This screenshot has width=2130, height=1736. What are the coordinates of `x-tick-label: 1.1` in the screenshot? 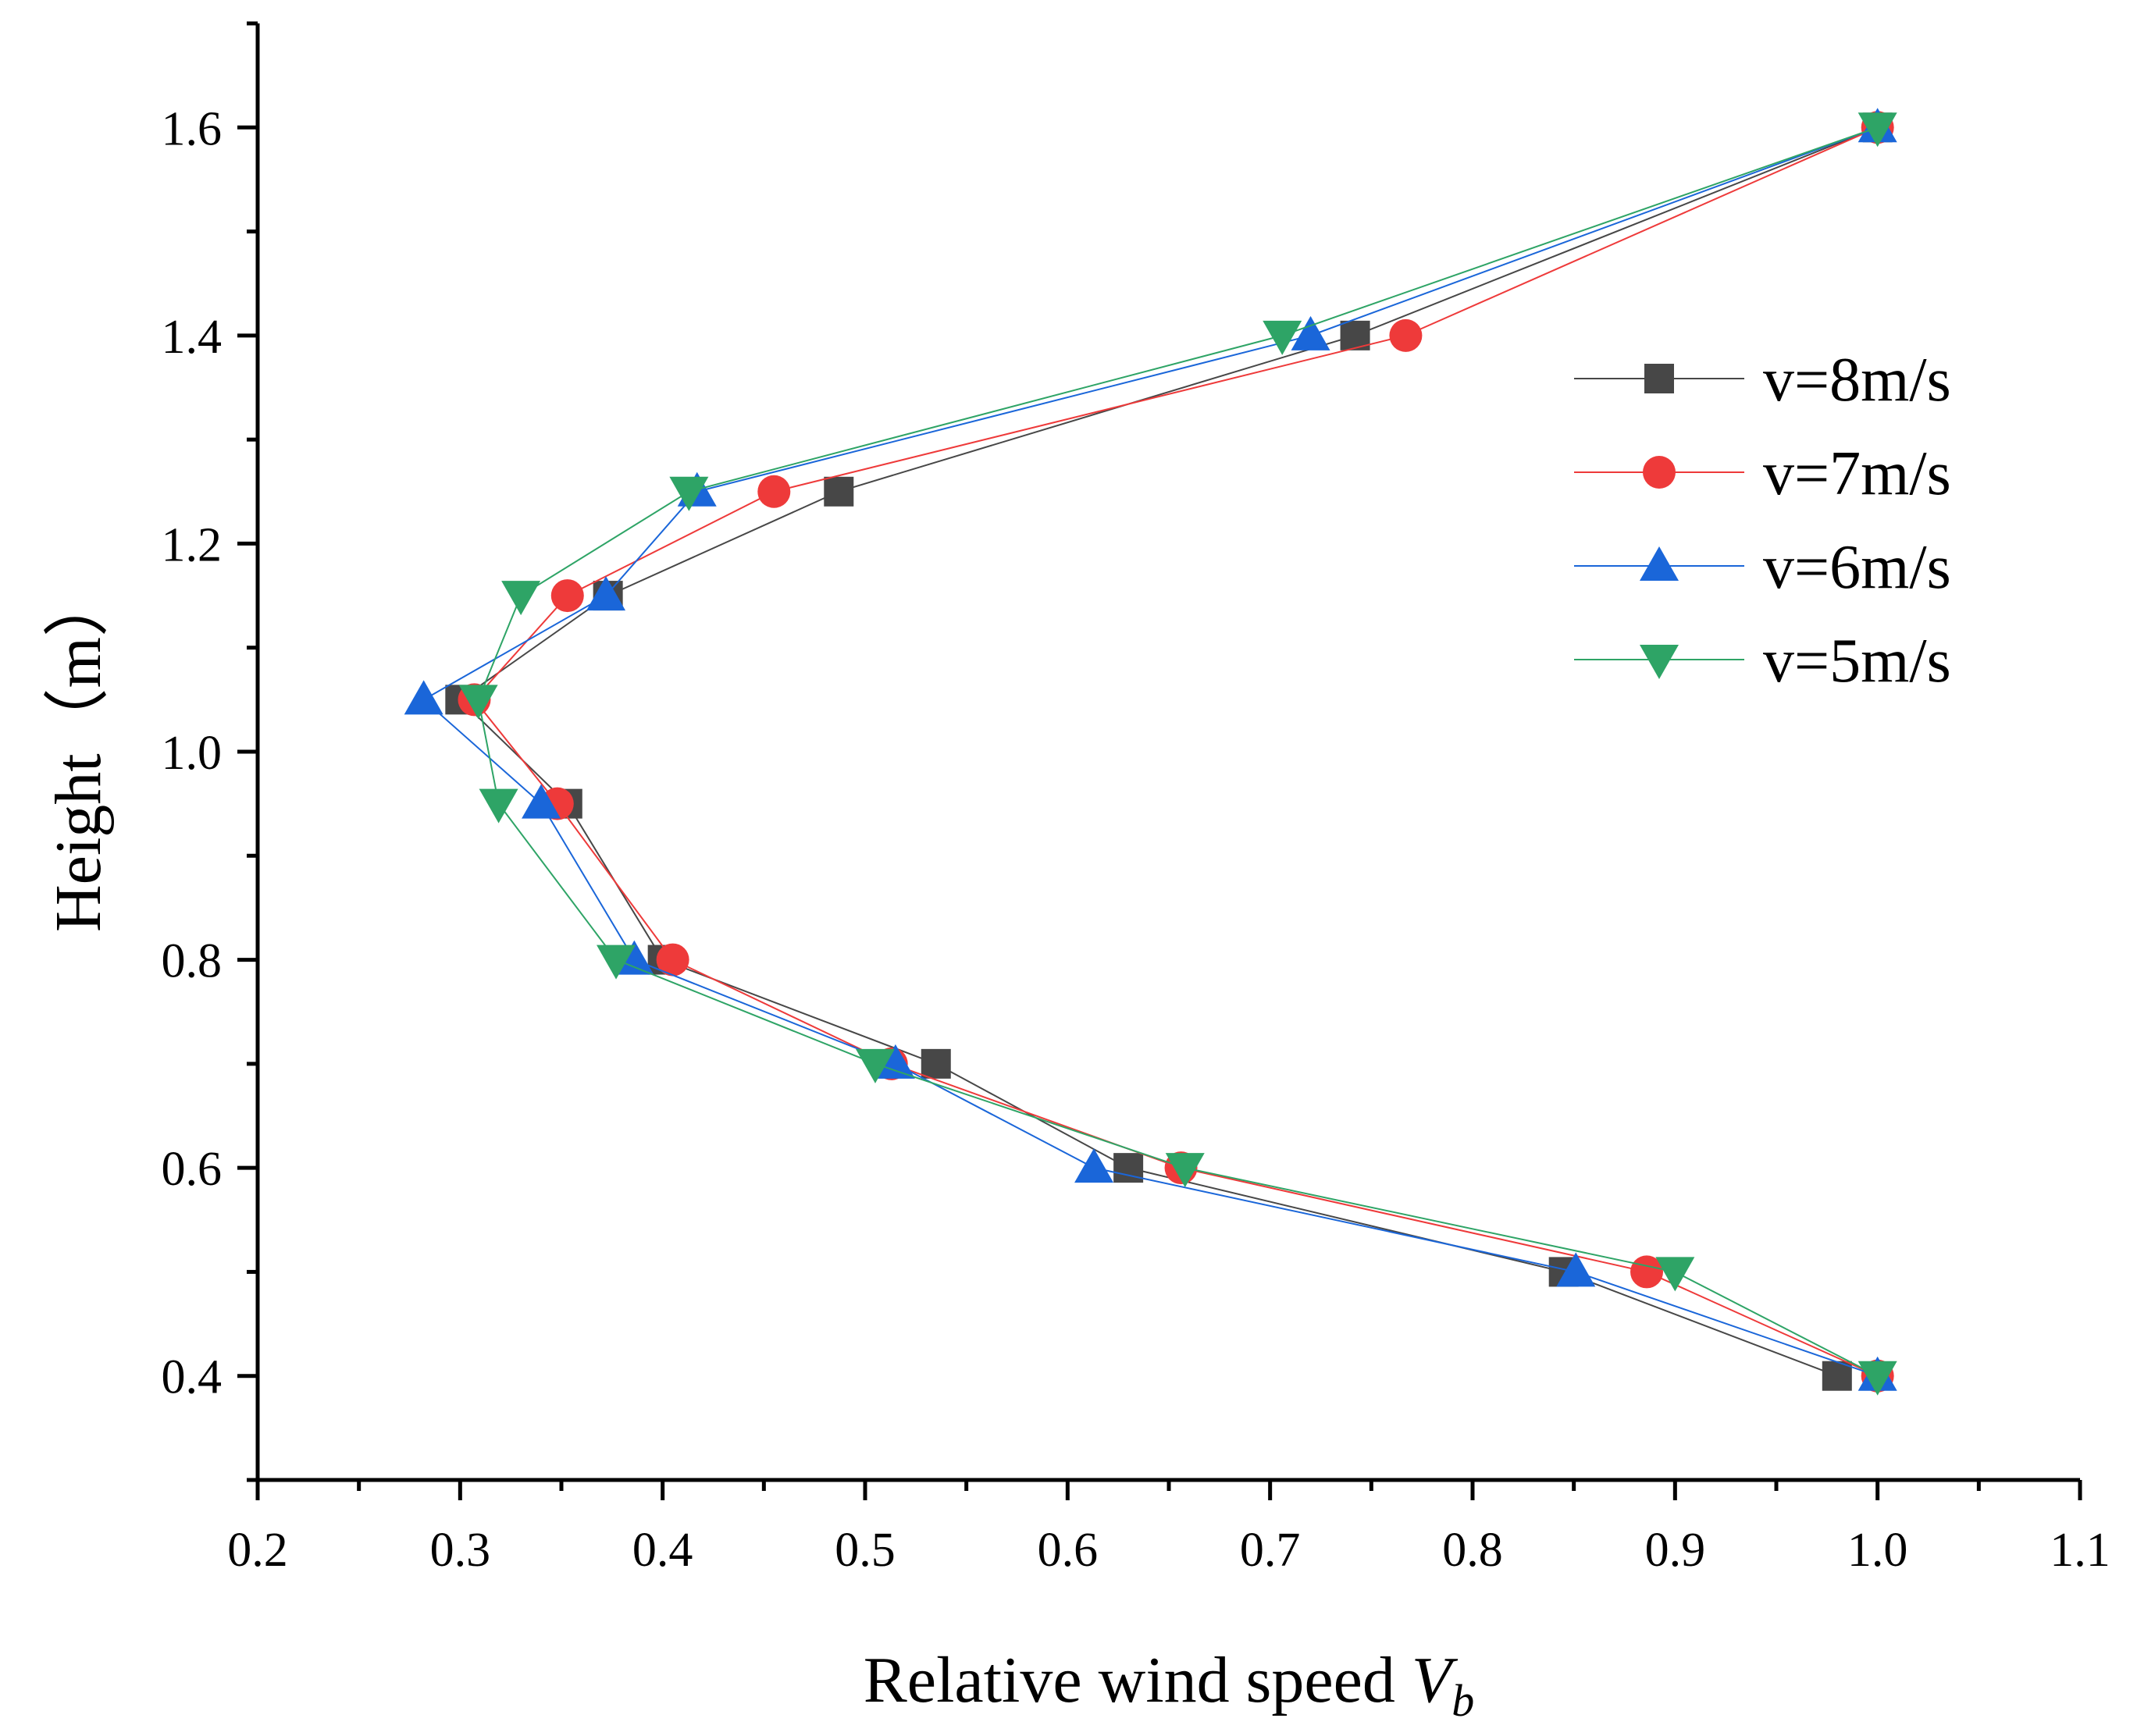 It's located at (2080, 1550).